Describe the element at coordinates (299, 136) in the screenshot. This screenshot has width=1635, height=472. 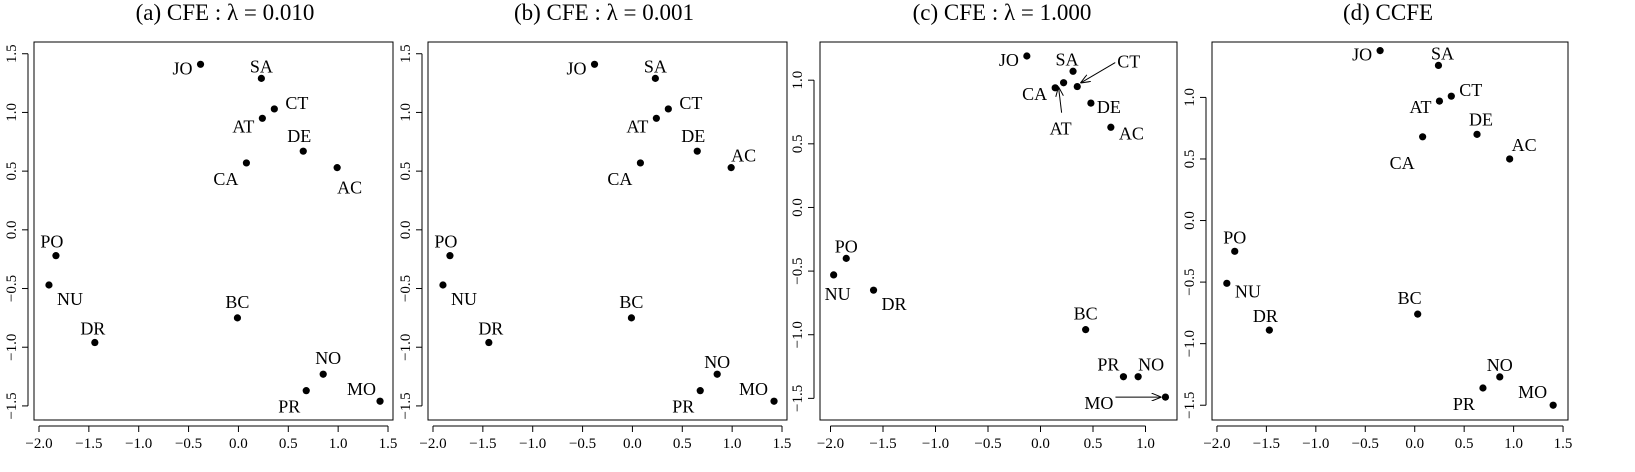
I see `point-label-de: DE` at that location.